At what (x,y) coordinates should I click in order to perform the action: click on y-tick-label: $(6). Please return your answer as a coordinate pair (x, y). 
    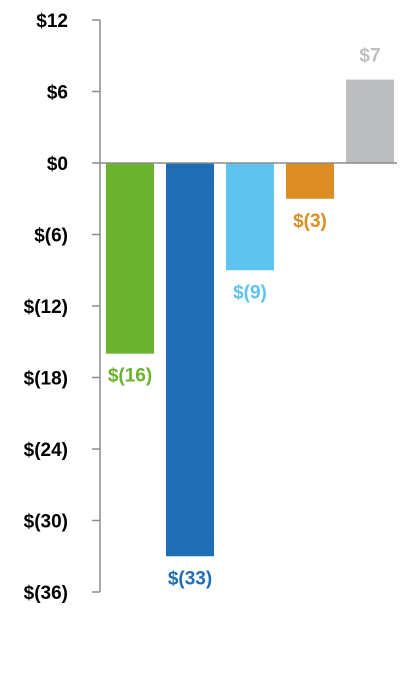
    Looking at the image, I should click on (51, 236).